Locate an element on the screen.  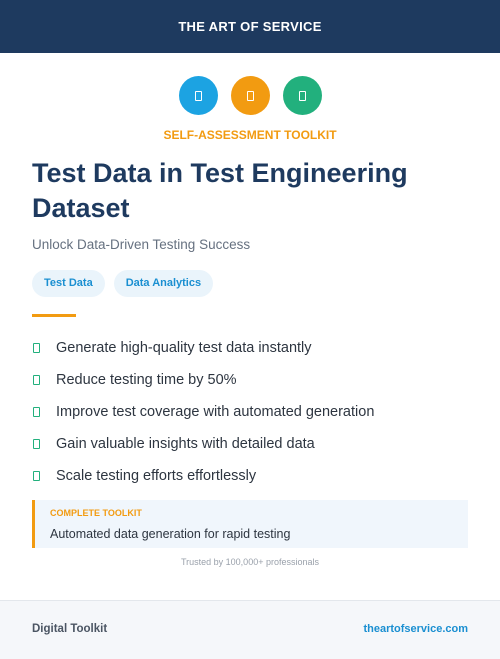
accent-divider is located at coordinates (54, 315).